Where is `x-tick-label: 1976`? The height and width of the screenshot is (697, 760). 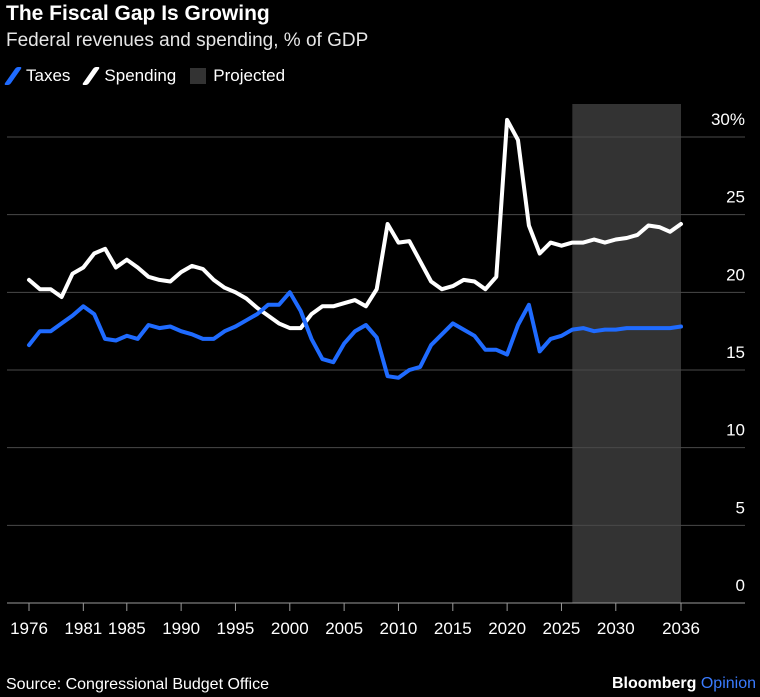 x-tick-label: 1976 is located at coordinates (29, 628).